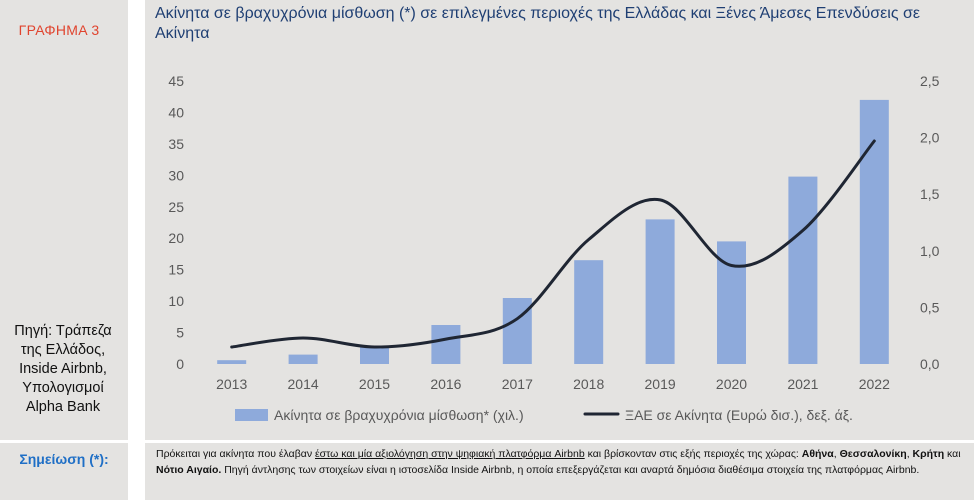  I want to click on right-axis-tick-label: 0,5, so click(930, 307).